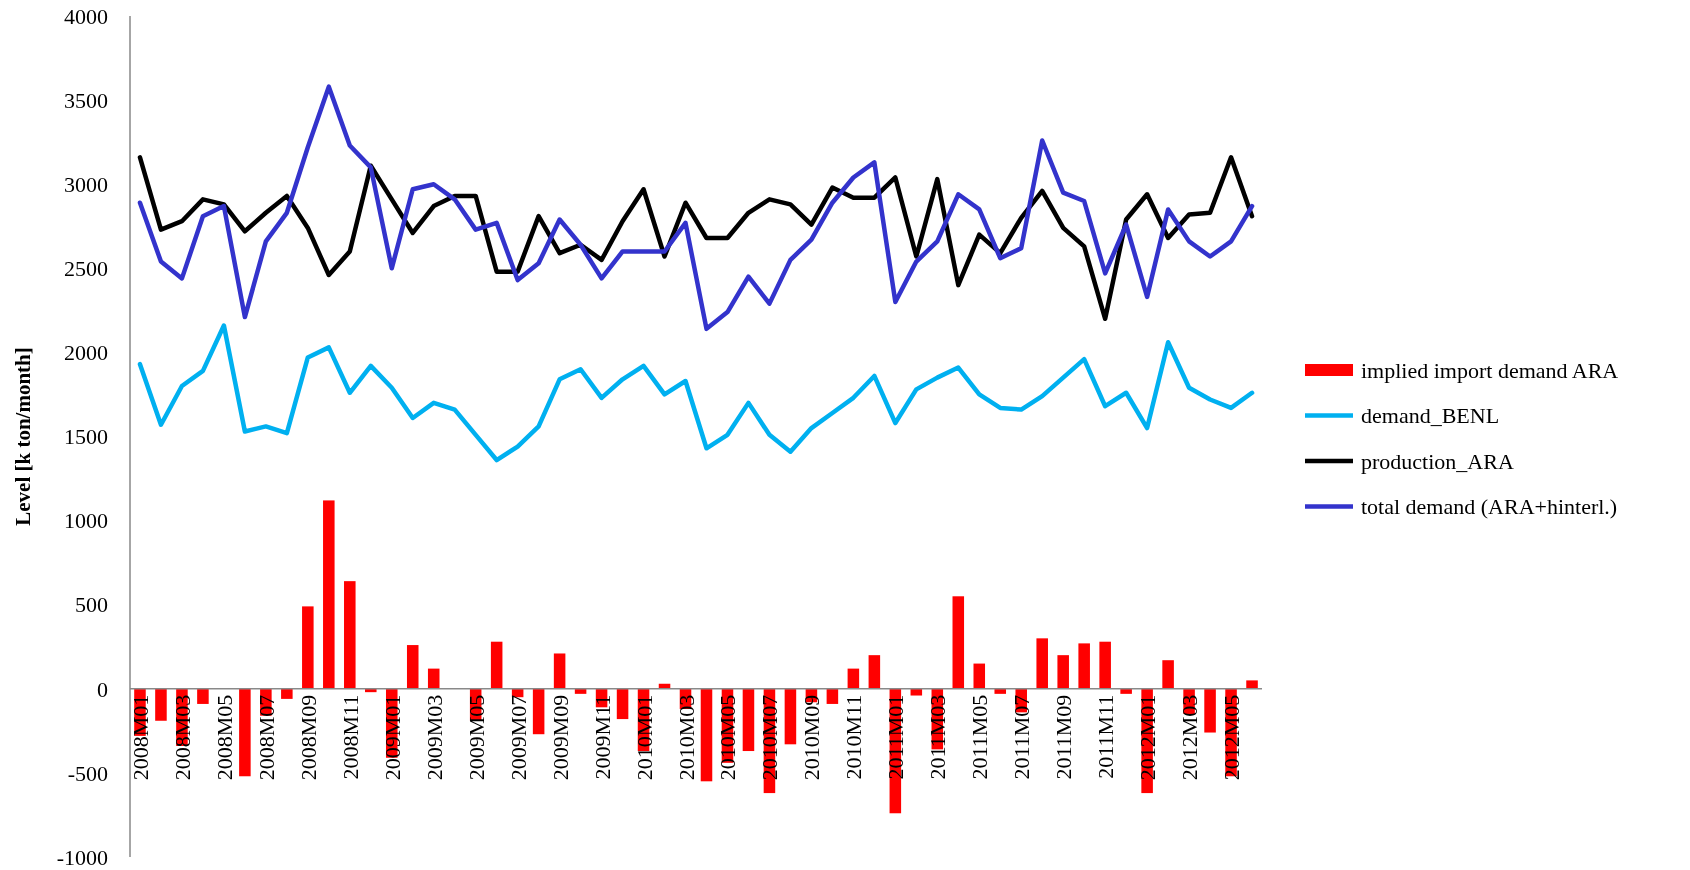 Image resolution: width=1690 pixels, height=870 pixels. What do you see at coordinates (182, 737) in the screenshot?
I see `x-tick-label: 2008M03` at bounding box center [182, 737].